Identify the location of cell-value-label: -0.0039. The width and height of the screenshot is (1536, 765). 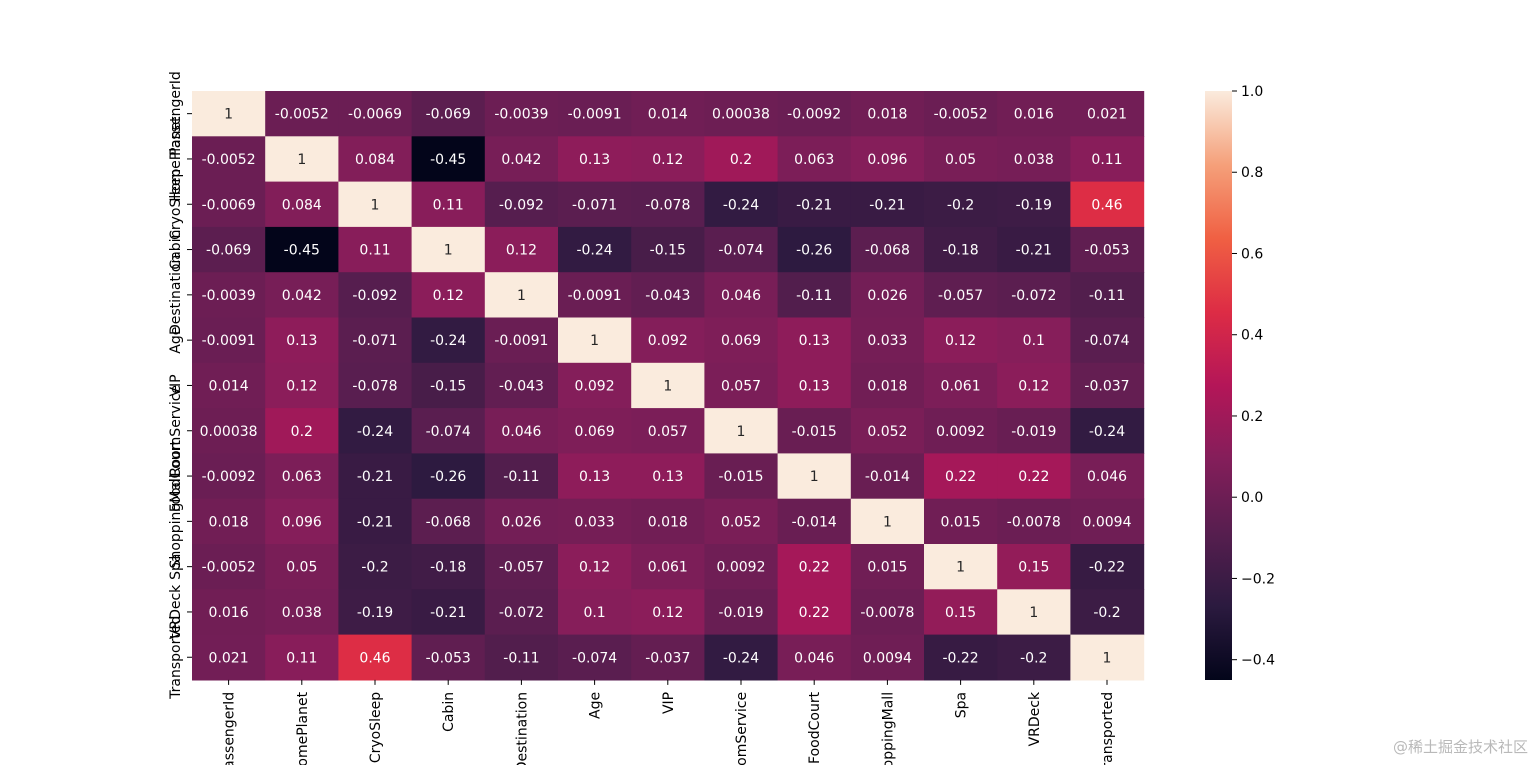
(229, 296).